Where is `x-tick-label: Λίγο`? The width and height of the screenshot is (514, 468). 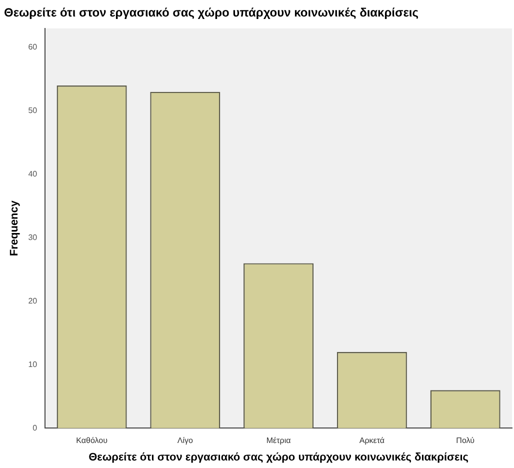 x-tick-label: Λίγο is located at coordinates (185, 441).